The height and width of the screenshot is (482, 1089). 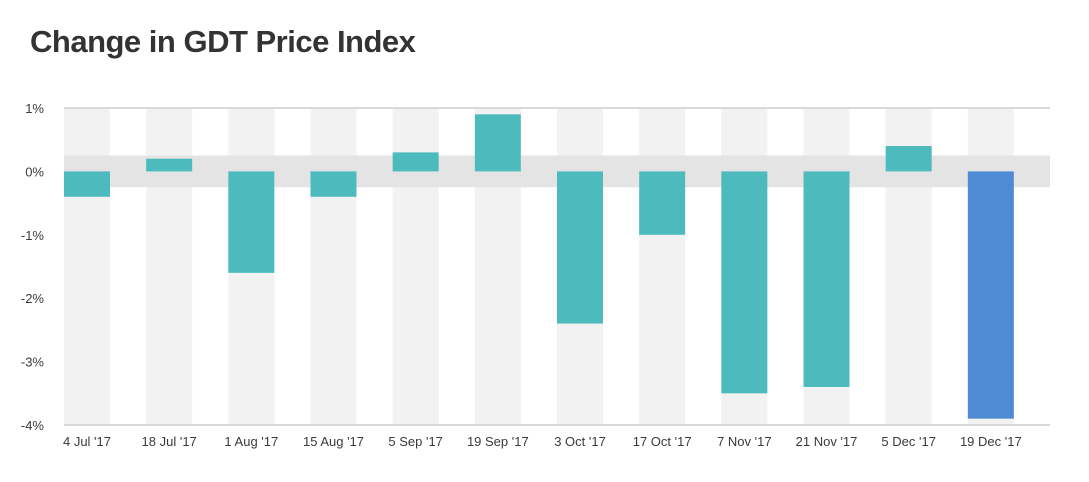 I want to click on y-tick-label: -1%, so click(x=33, y=235).